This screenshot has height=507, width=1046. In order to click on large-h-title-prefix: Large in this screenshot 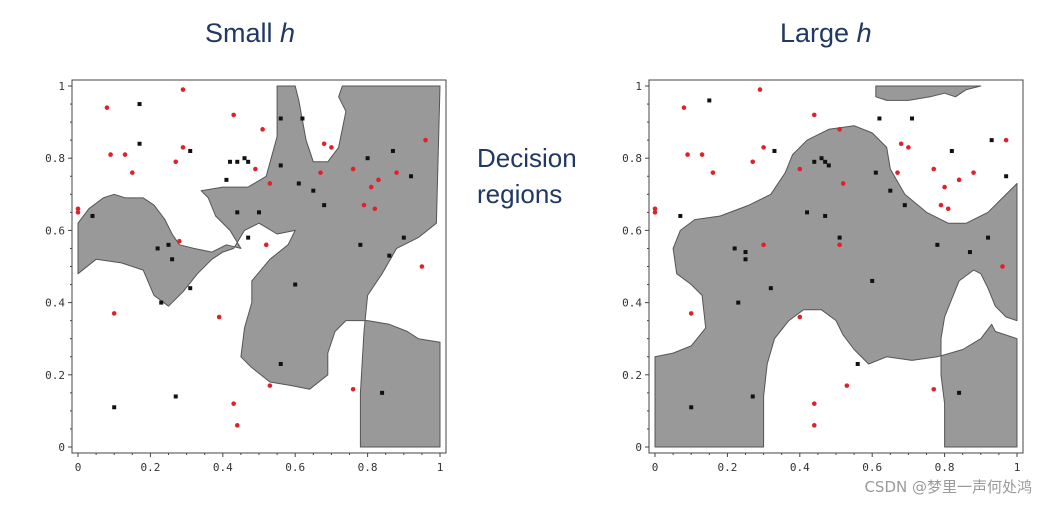, I will do `click(818, 33)`.